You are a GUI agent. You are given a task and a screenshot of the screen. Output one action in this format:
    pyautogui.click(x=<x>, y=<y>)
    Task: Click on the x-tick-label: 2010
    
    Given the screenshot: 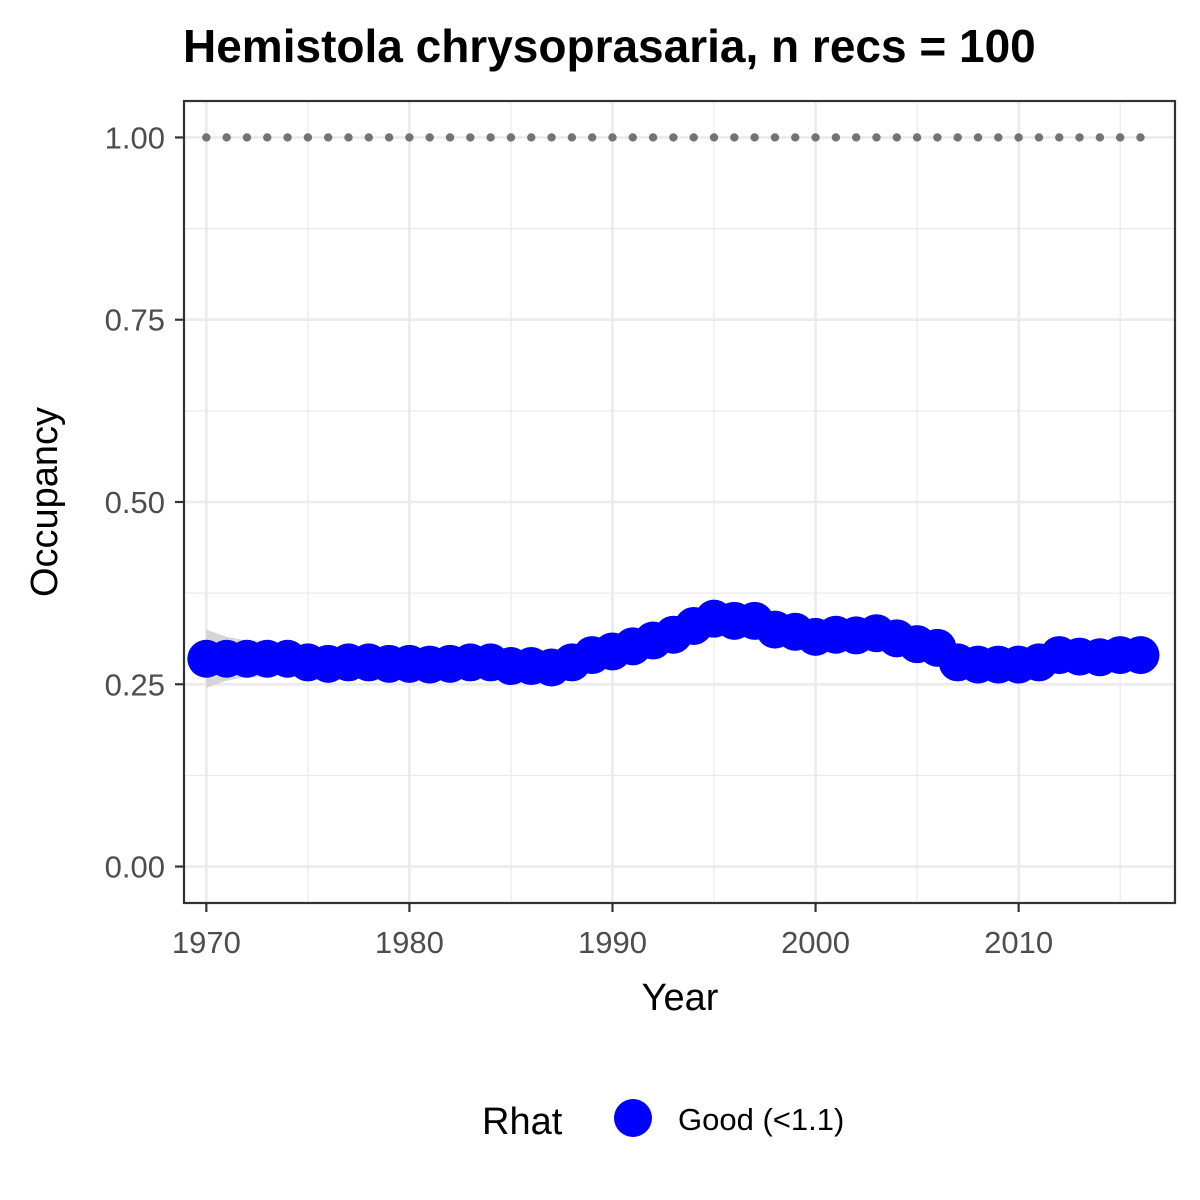 What is the action you would take?
    pyautogui.click(x=1018, y=942)
    